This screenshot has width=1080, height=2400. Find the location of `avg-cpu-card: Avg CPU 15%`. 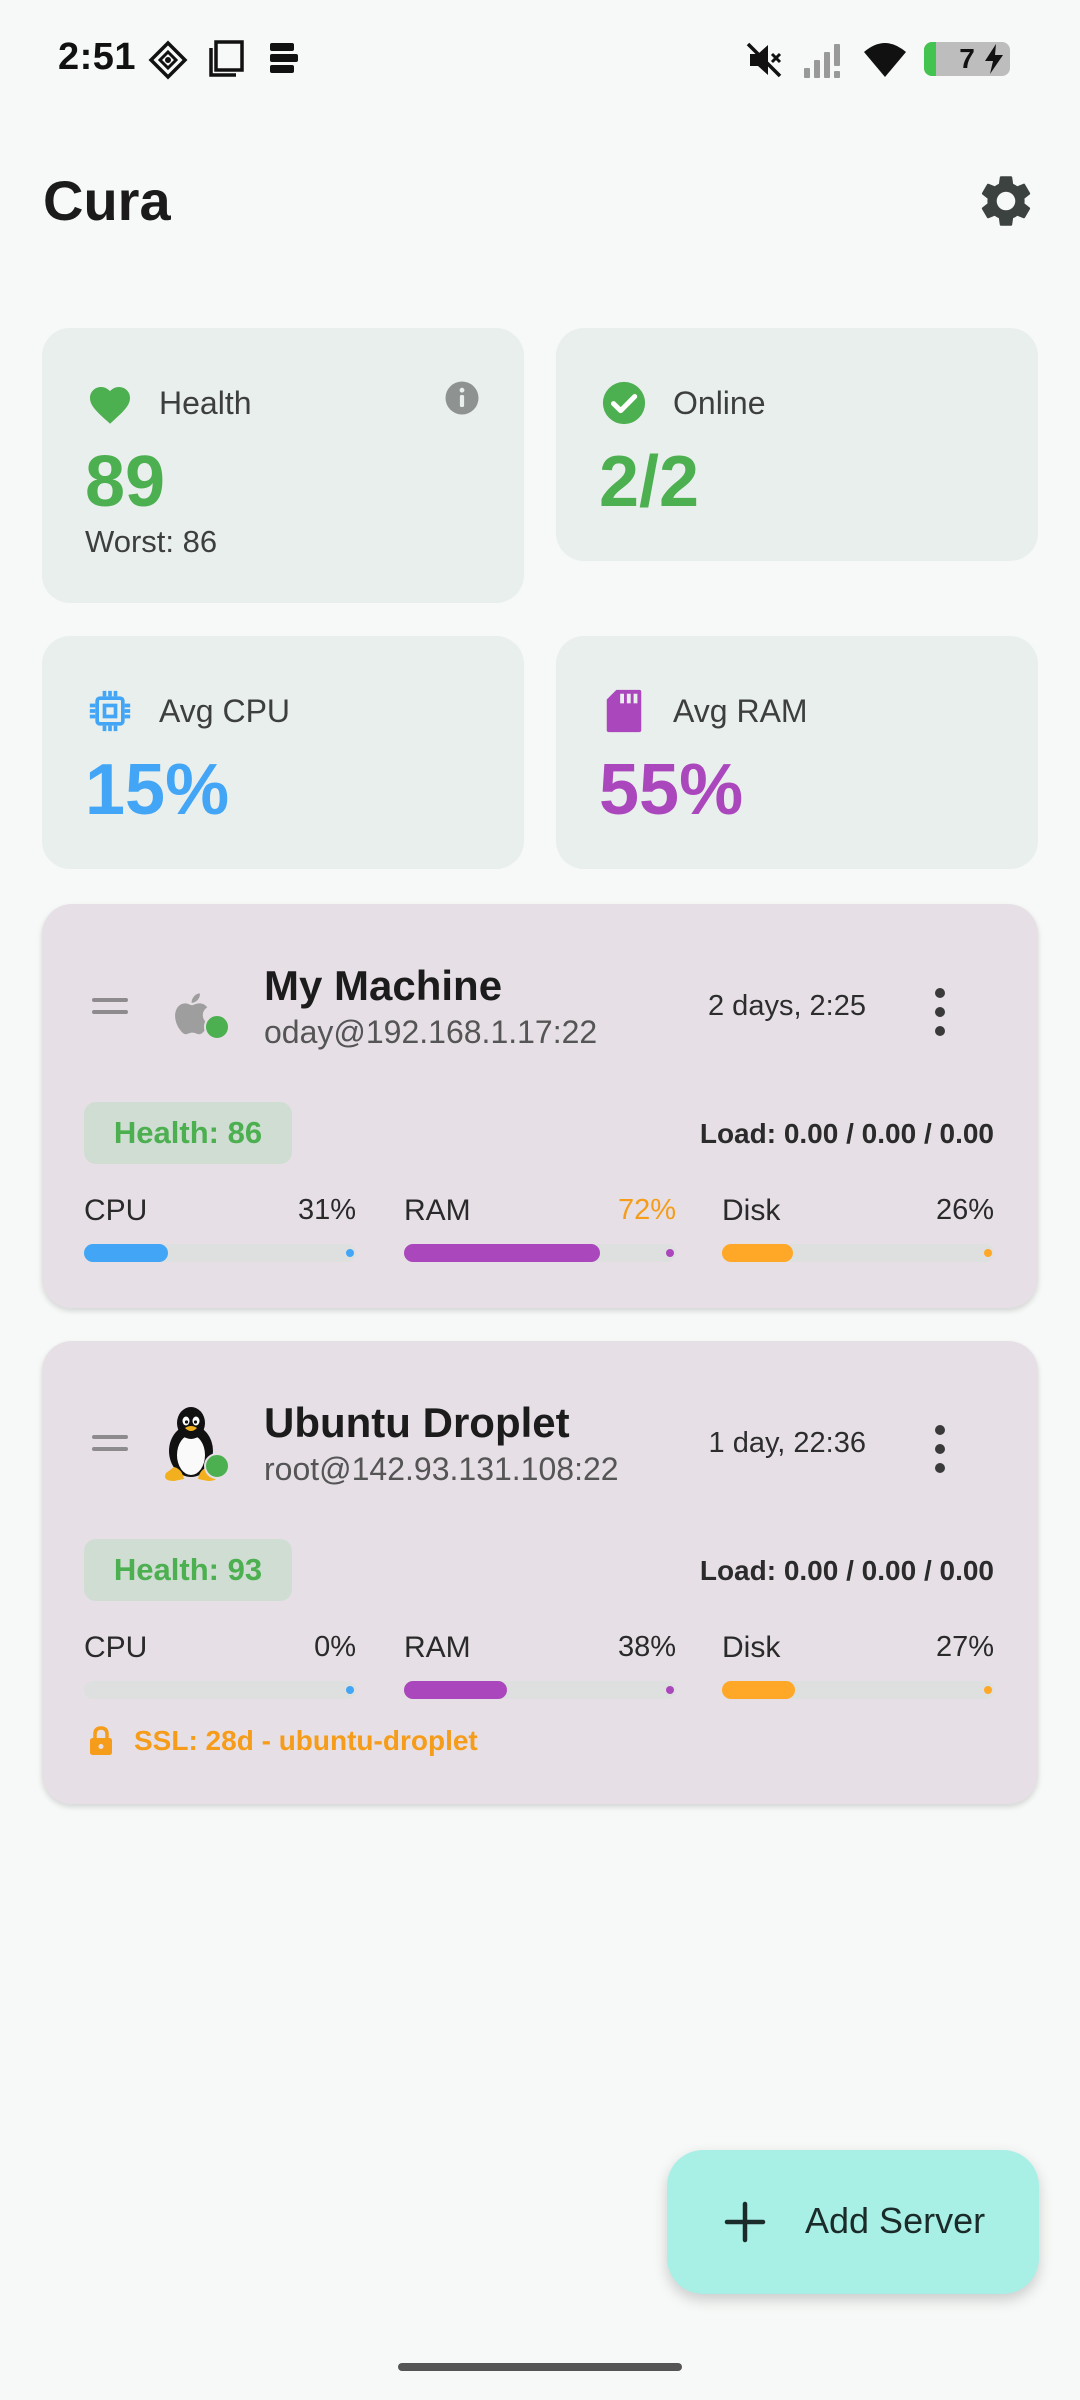

avg-cpu-card: Avg CPU 15% is located at coordinates (283, 752).